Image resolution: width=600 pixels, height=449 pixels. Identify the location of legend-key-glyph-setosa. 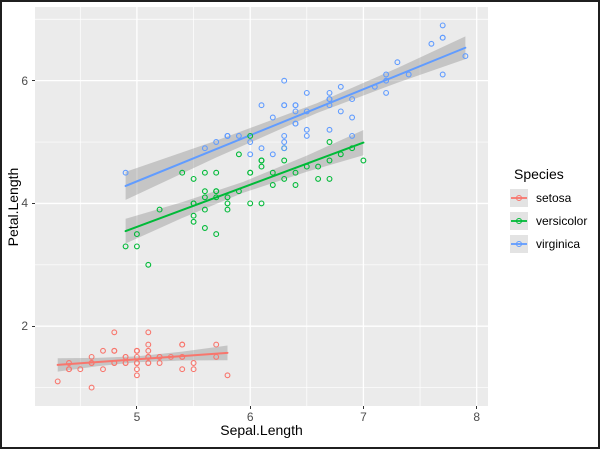
(519, 198).